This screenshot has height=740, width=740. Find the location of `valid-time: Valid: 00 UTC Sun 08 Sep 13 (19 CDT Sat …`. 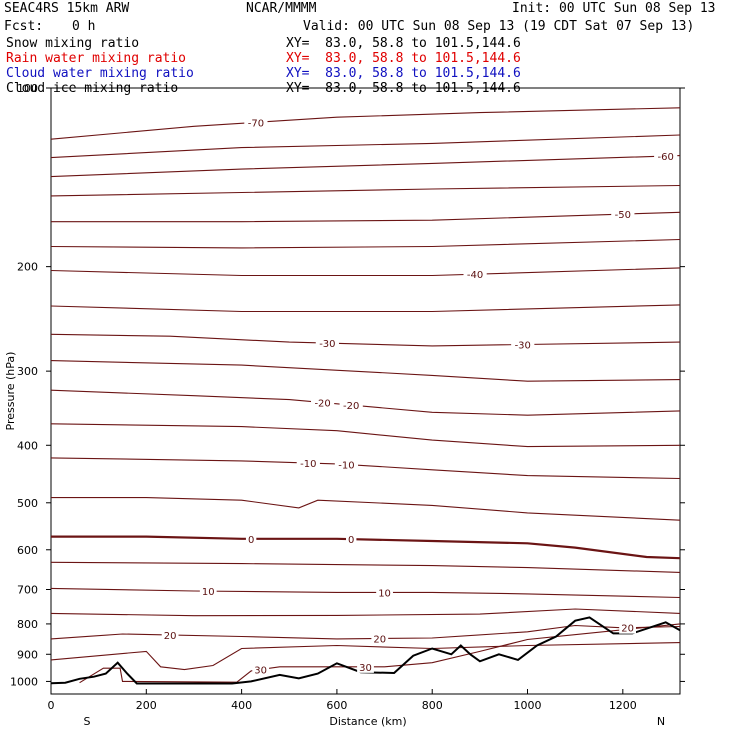

valid-time: Valid: 00 UTC Sun 08 Sep 13 (19 CDT Sat … is located at coordinates (499, 26).